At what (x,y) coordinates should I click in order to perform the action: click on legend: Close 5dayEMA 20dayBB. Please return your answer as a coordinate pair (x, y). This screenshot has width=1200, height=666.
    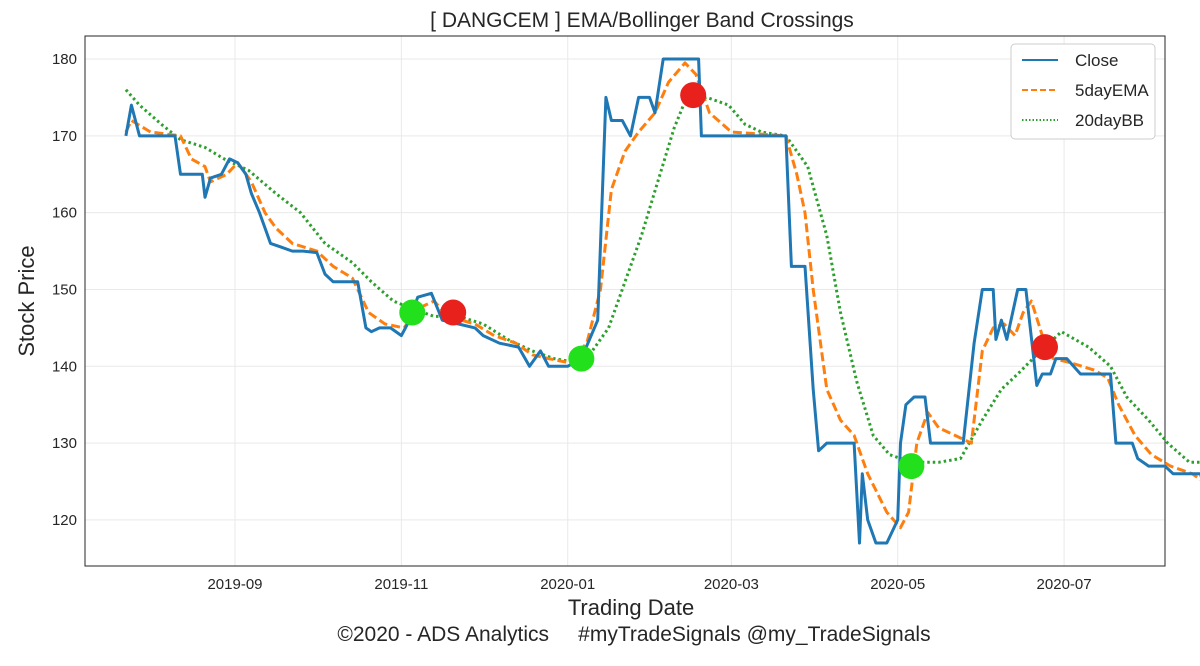
    Looking at the image, I should click on (1083, 91).